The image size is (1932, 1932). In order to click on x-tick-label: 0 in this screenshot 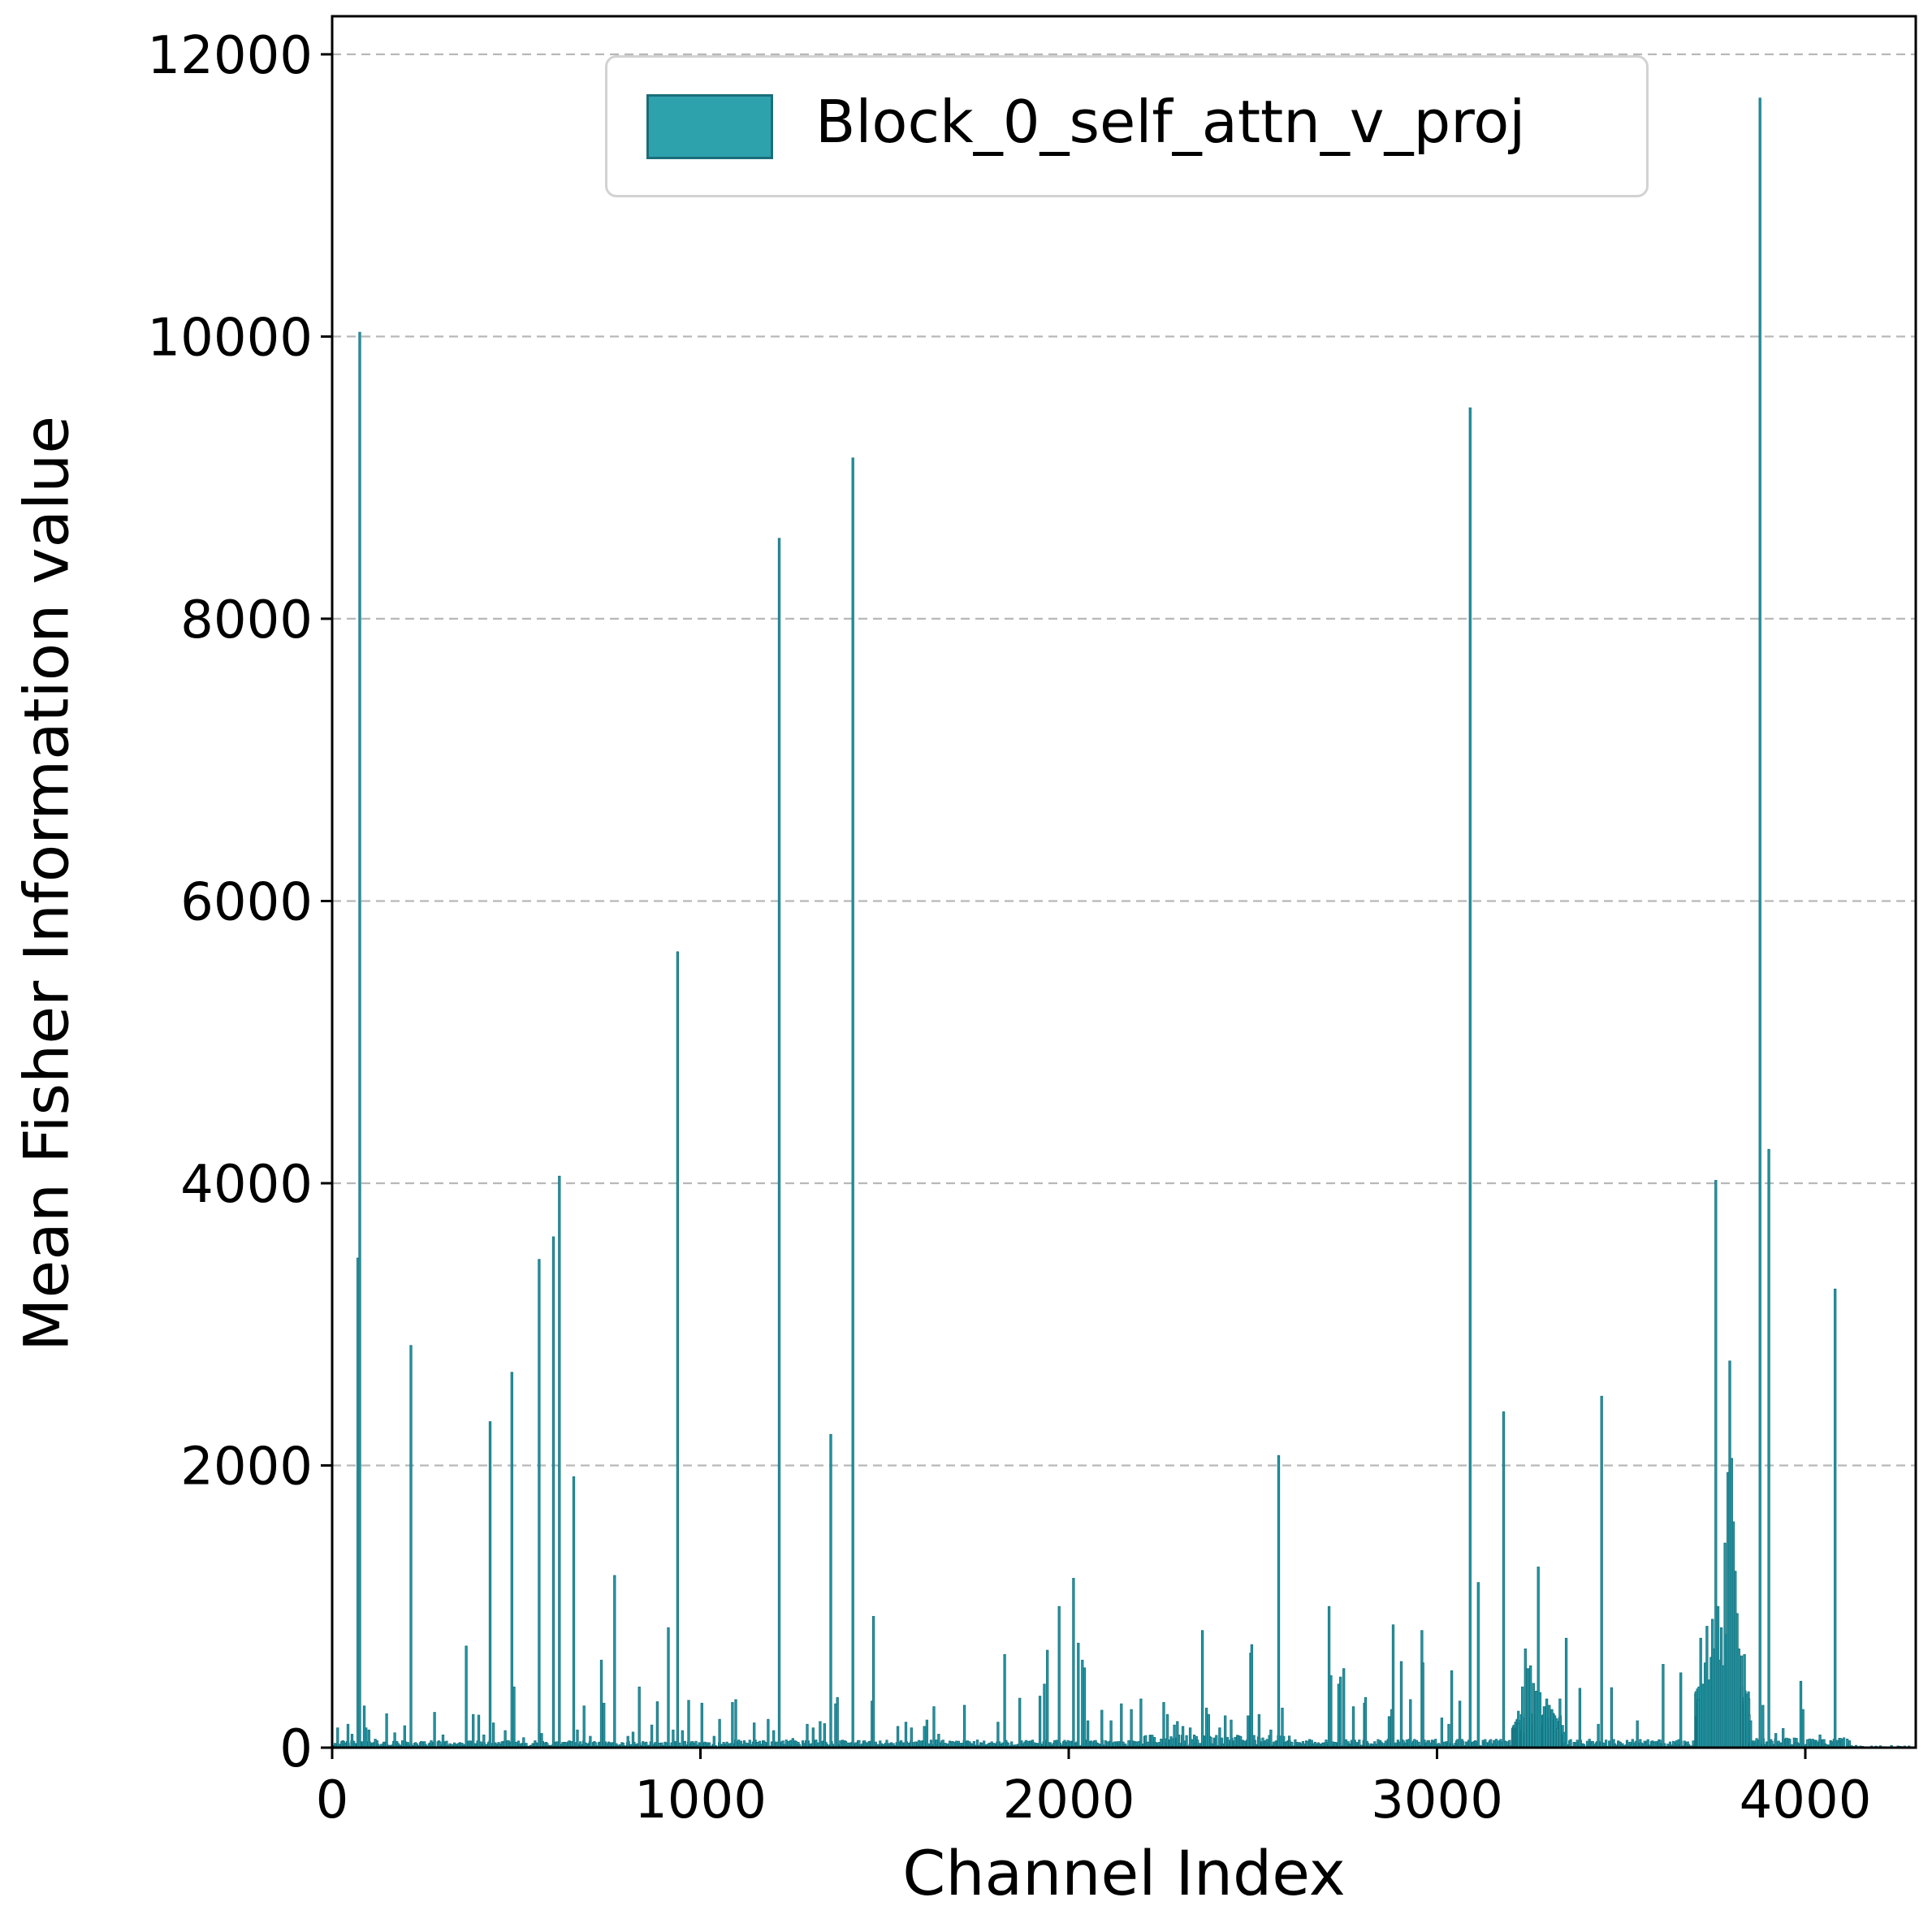, I will do `click(333, 1800)`.